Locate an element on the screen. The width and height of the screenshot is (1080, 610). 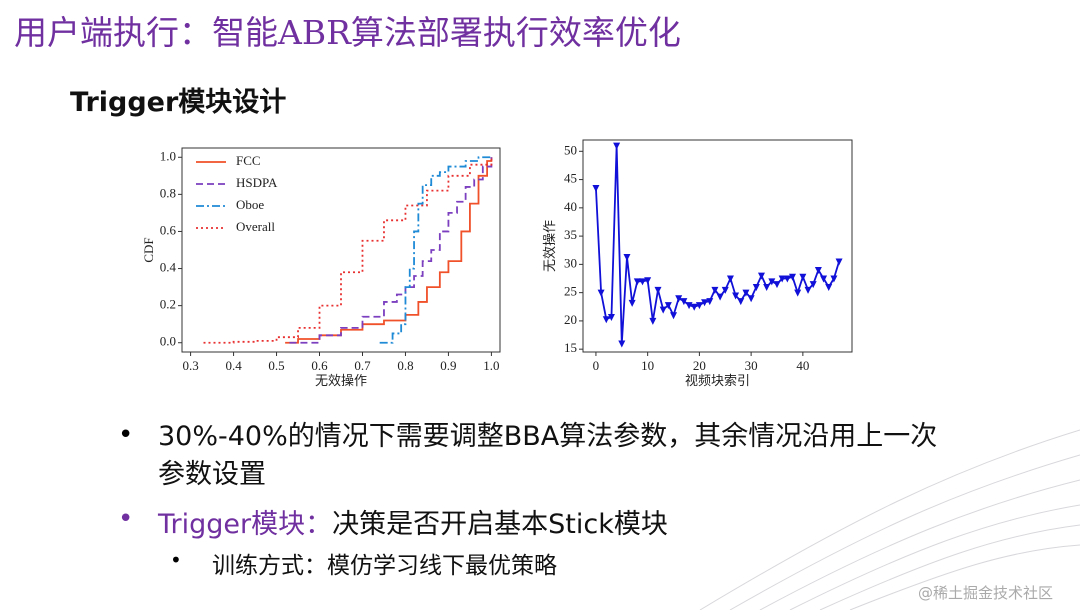
y-tick-label: 1.0 is located at coordinates (168, 155).